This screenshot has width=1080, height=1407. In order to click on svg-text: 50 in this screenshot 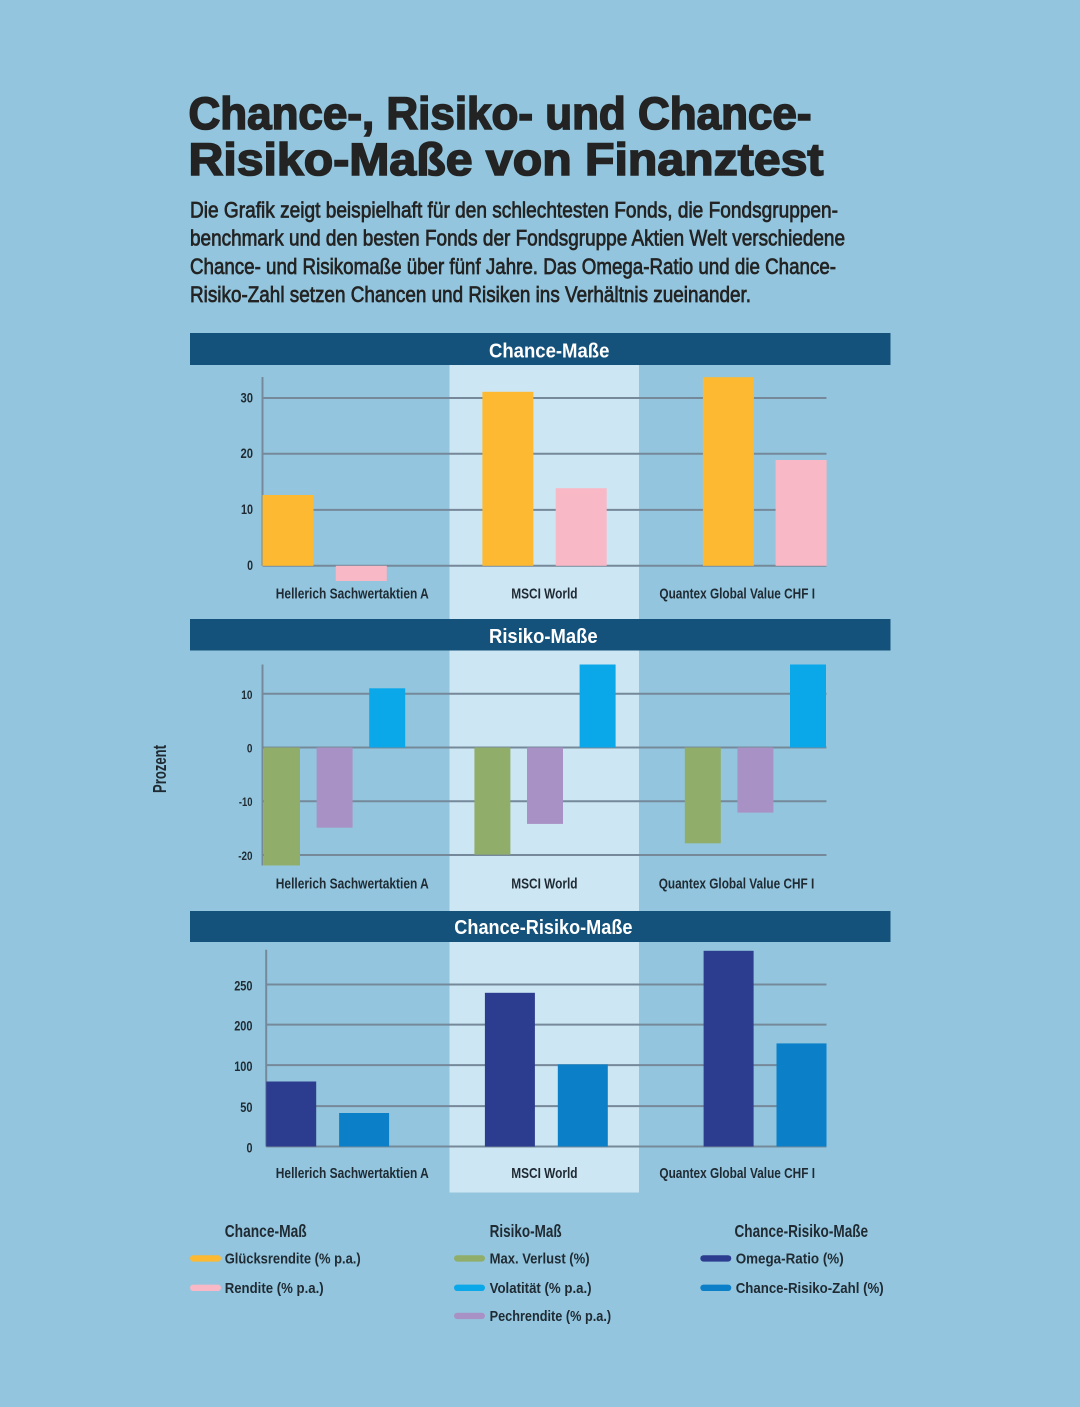, I will do `click(246, 1107)`.